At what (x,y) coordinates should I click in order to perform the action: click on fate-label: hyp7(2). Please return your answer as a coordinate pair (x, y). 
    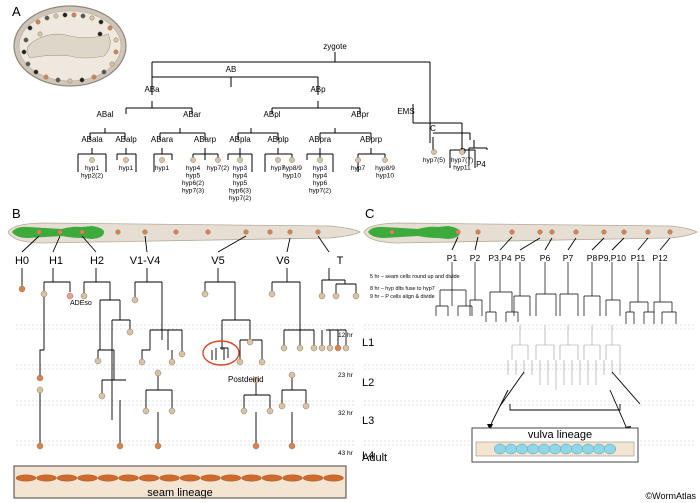
    Looking at the image, I should click on (218, 168).